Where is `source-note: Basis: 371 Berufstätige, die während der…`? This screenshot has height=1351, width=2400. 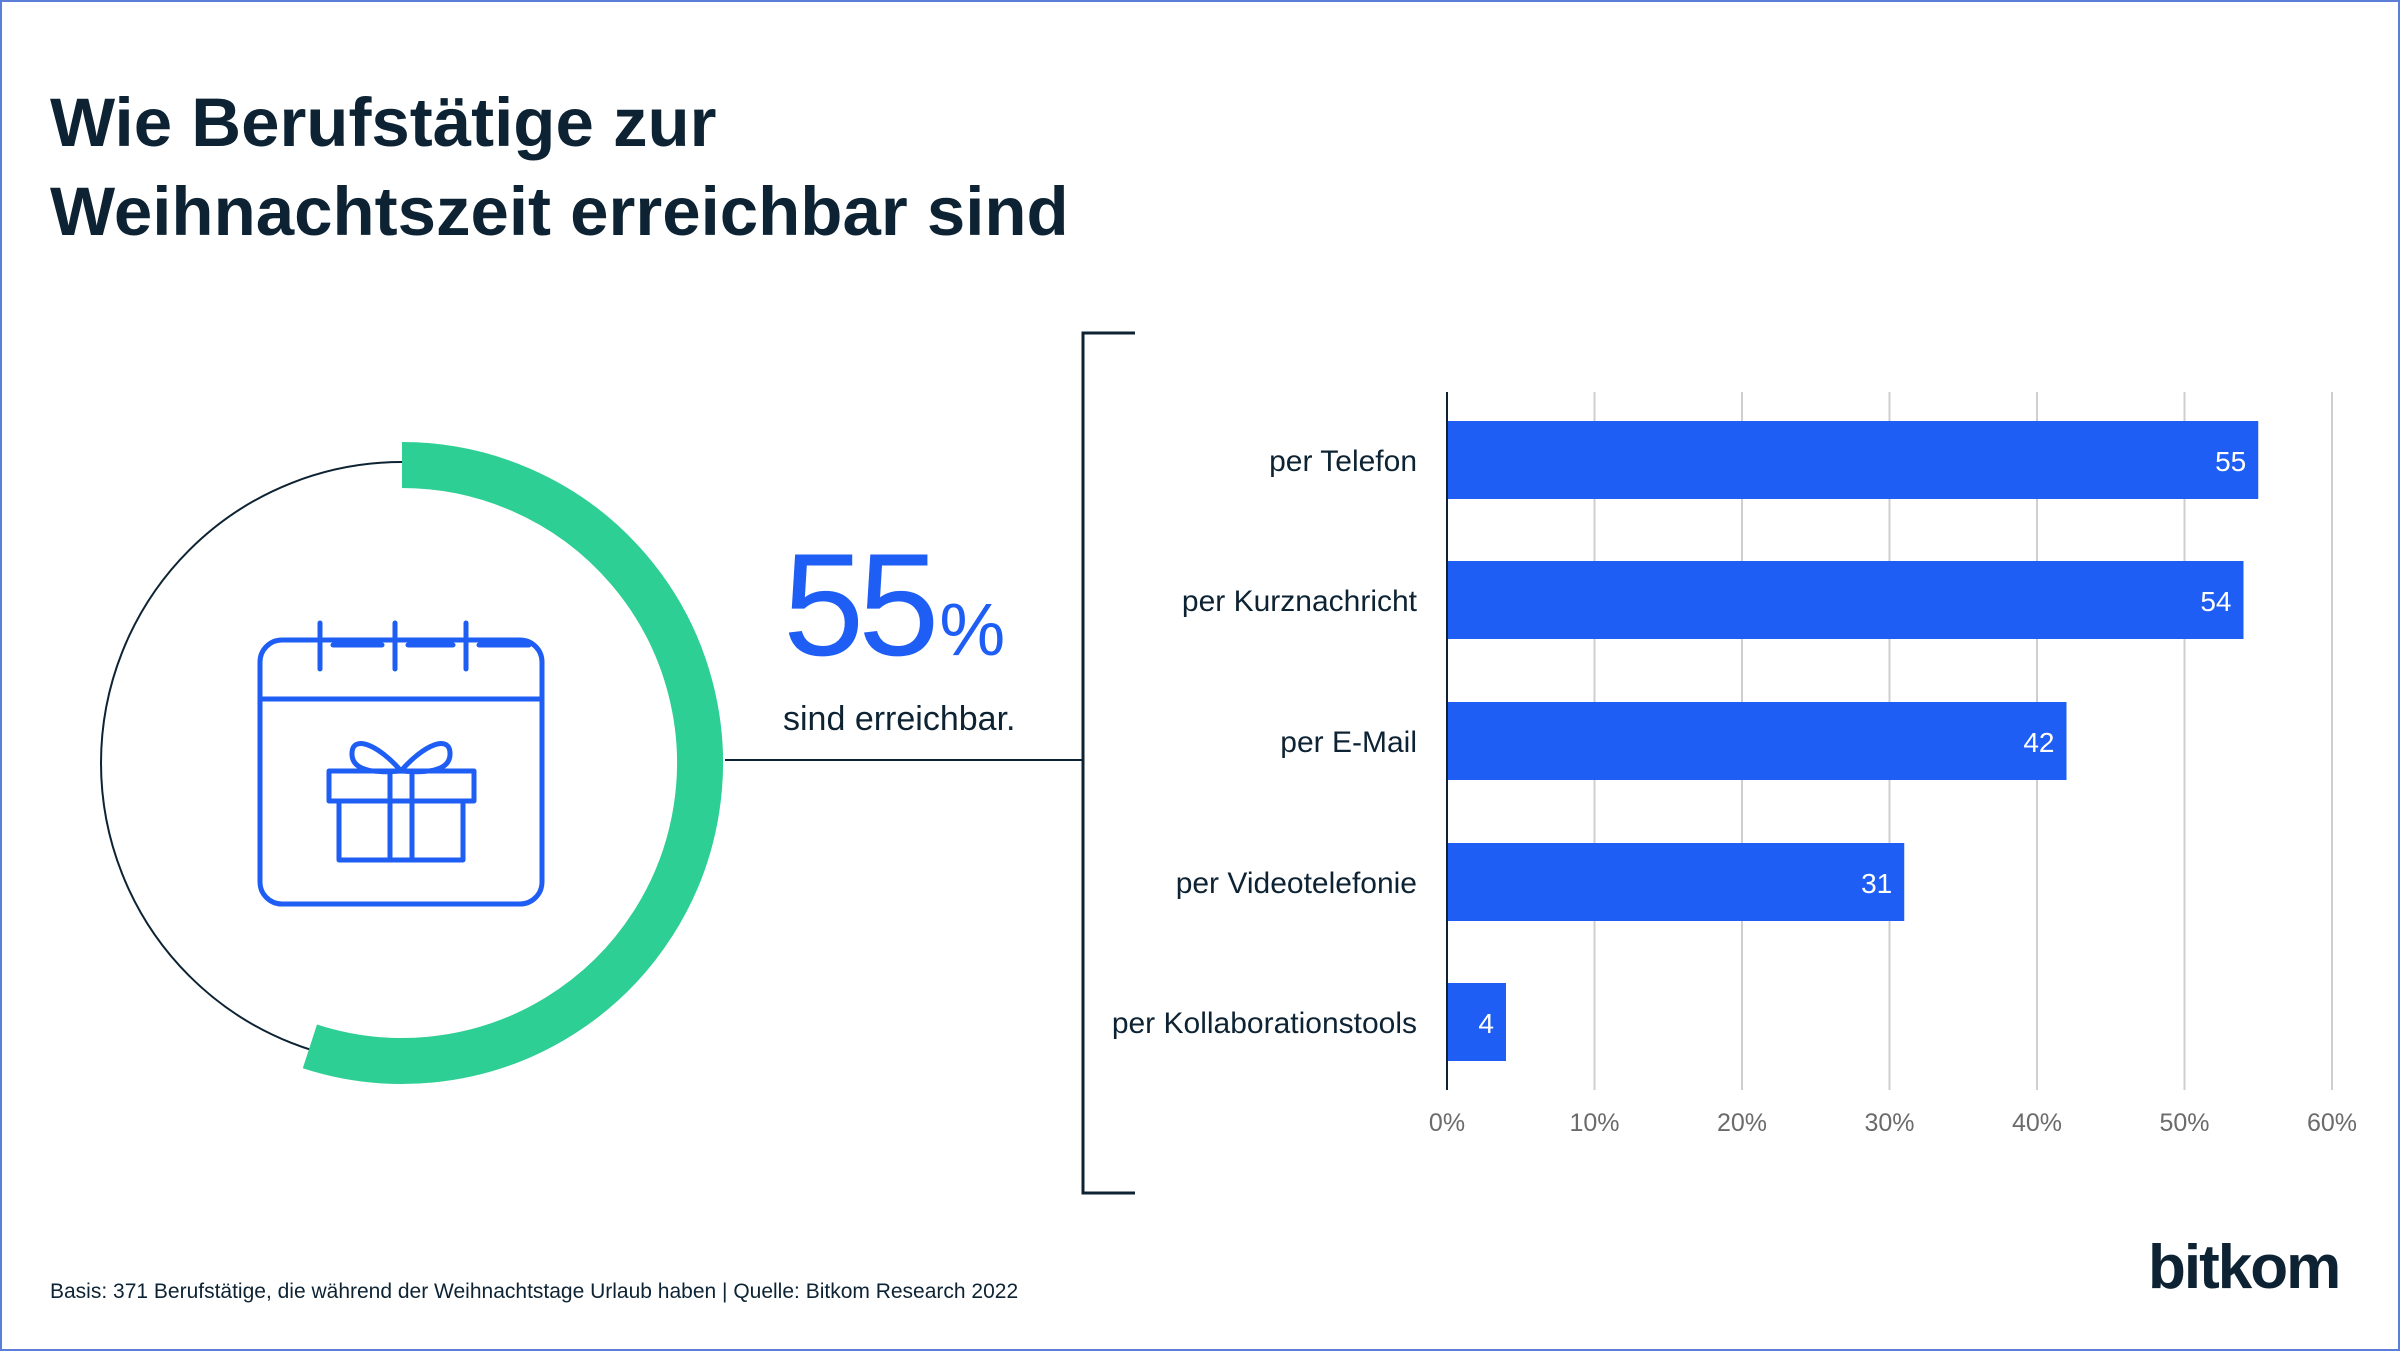
source-note: Basis: 371 Berufstätige, die während der… is located at coordinates (534, 1291).